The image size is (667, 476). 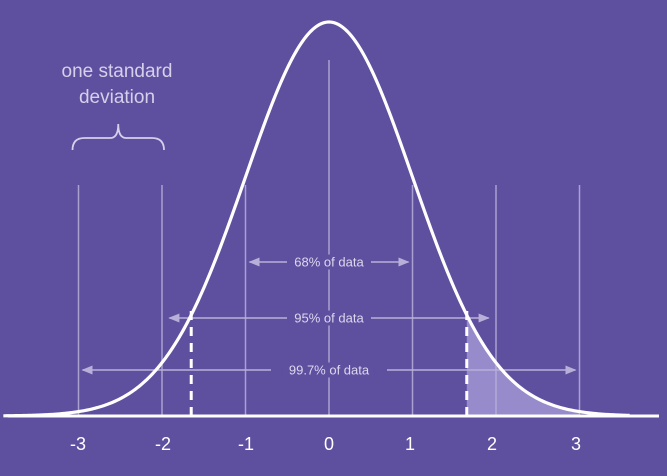 I want to click on tick-label-neg3: -3, so click(x=78, y=444).